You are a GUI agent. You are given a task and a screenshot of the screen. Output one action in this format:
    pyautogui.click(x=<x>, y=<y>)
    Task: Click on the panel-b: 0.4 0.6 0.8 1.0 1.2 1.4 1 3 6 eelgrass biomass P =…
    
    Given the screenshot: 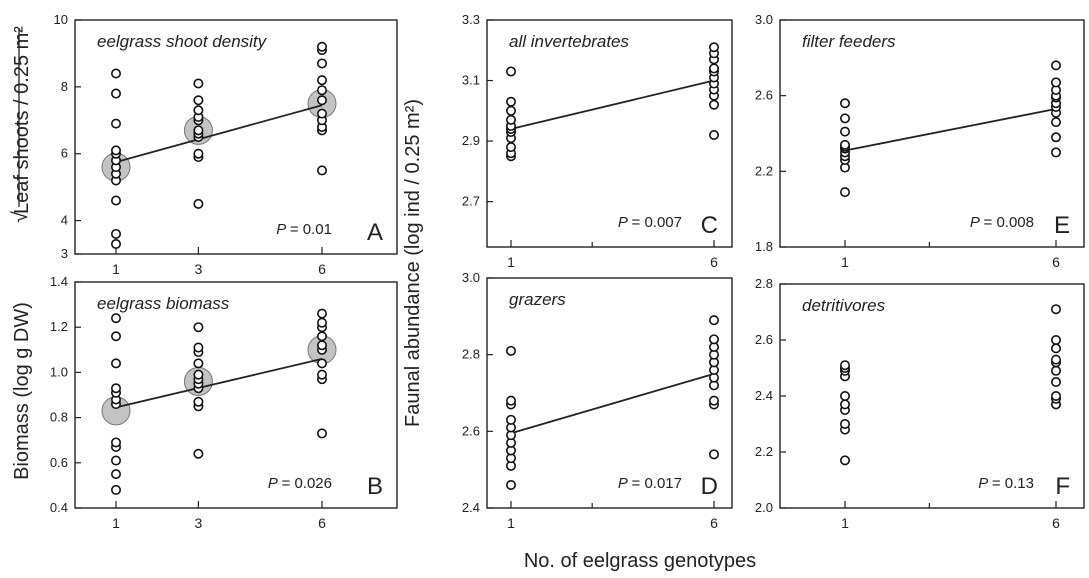 What is the action you would take?
    pyautogui.click(x=224, y=402)
    